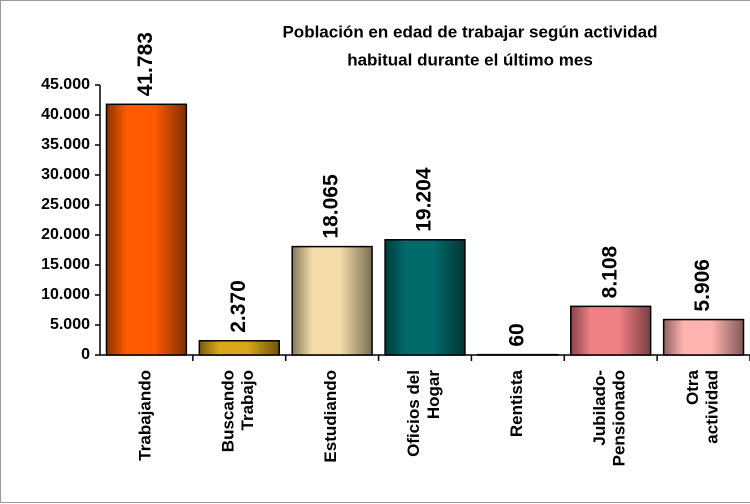 This screenshot has width=750, height=504. Describe the element at coordinates (70, 324) in the screenshot. I see `y-tick-label: 5.000` at that location.